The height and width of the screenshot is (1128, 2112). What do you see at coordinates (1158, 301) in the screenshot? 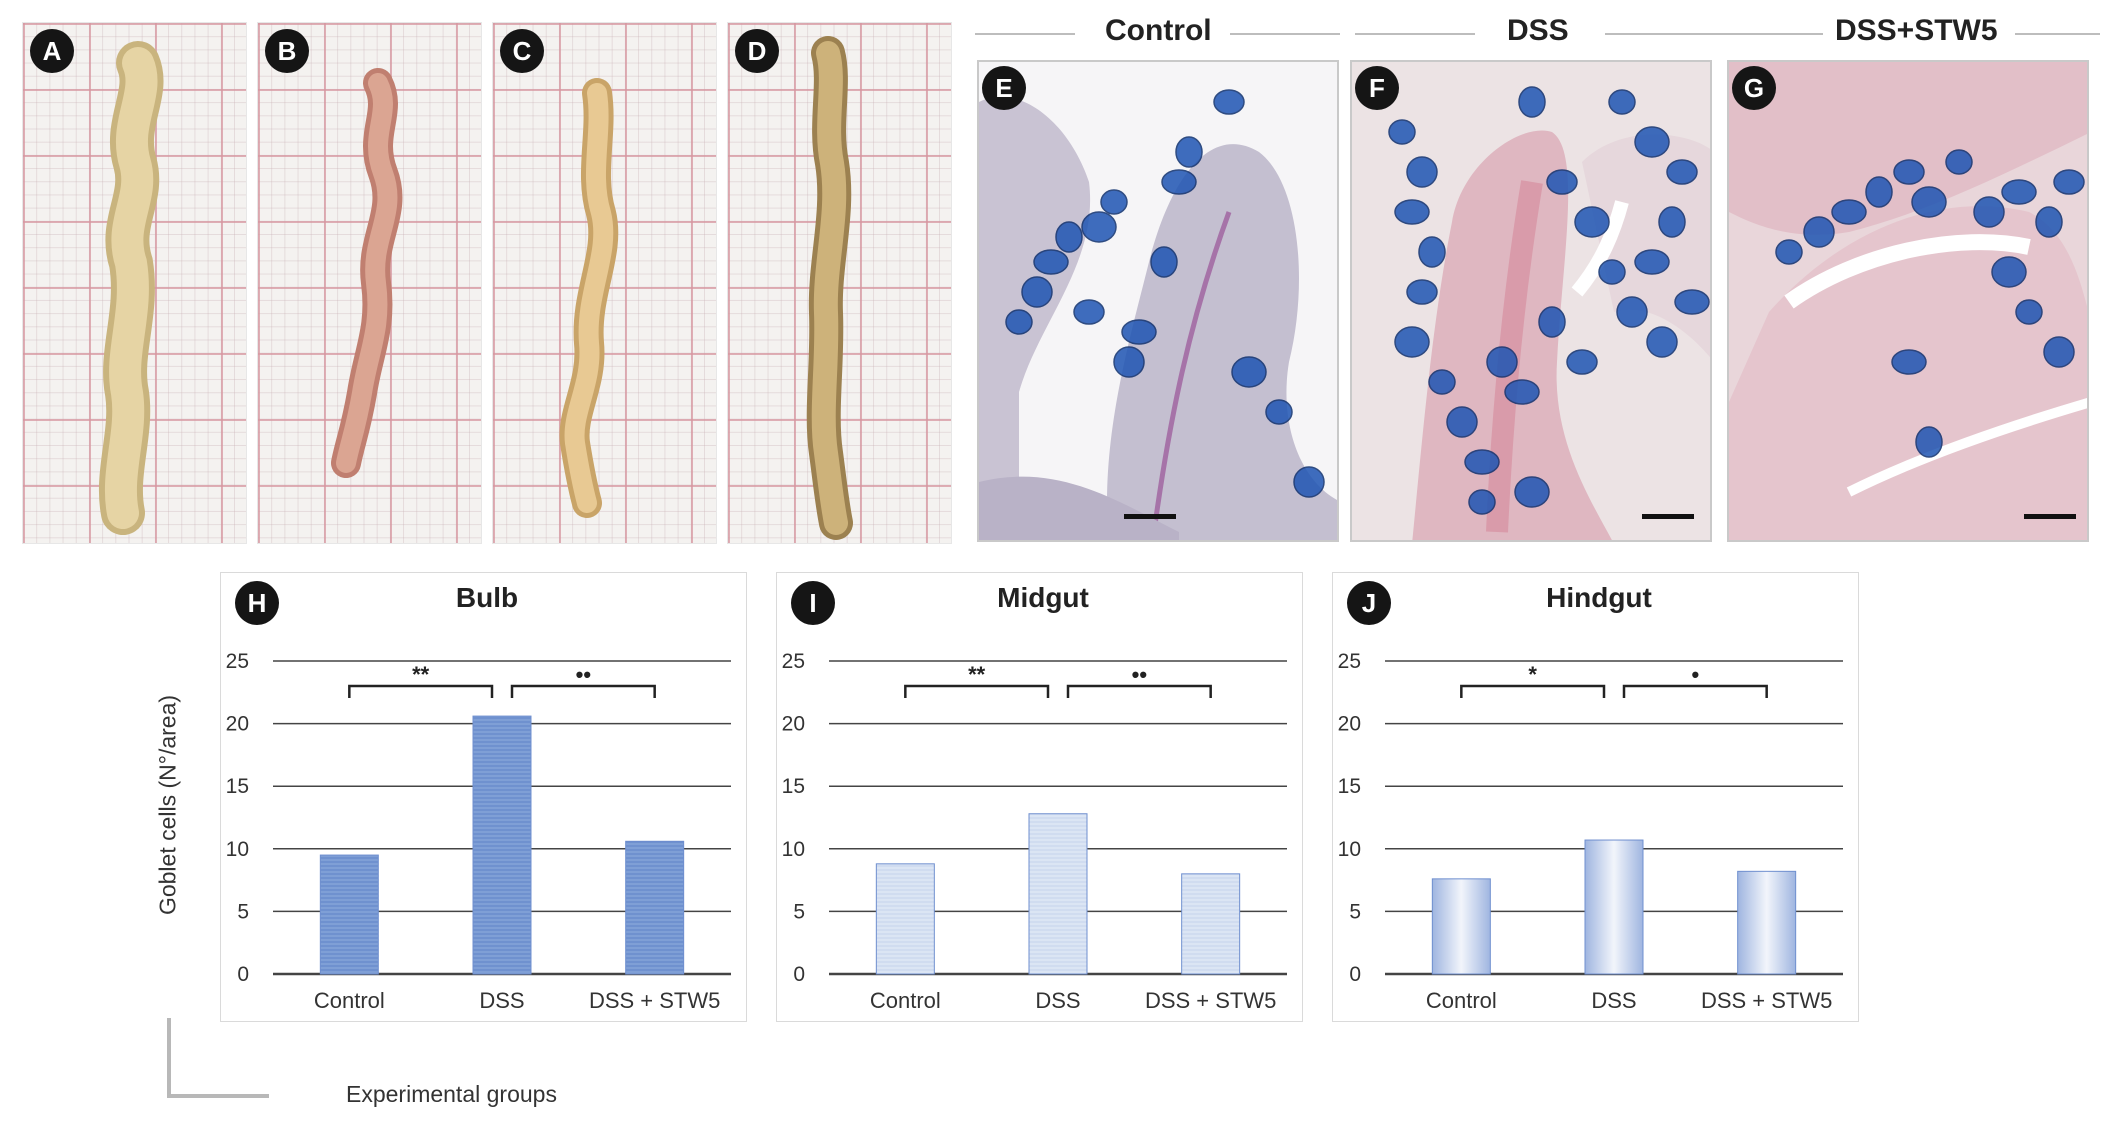
I see `histology-image-e` at bounding box center [1158, 301].